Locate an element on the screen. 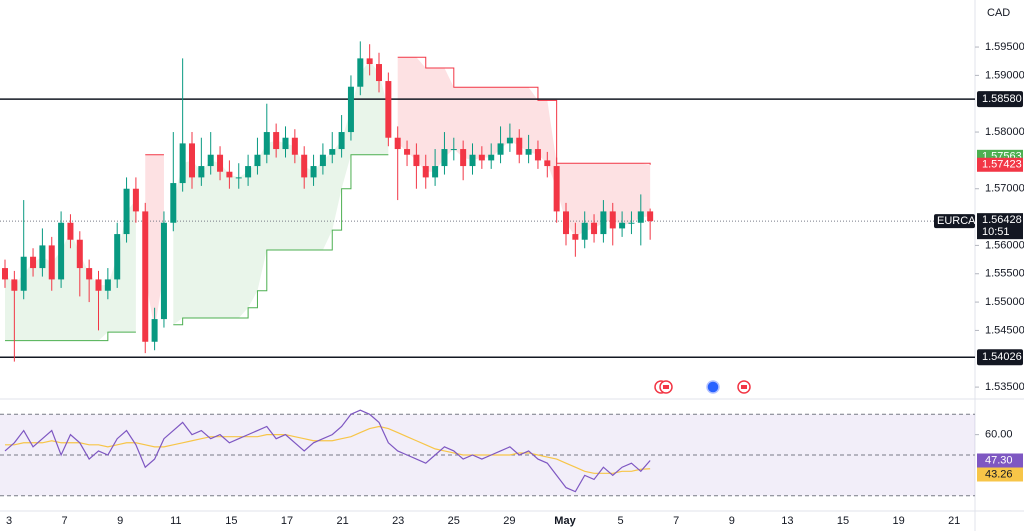 The height and width of the screenshot is (531, 1024). last-price-label: 1.56428 is located at coordinates (1002, 220).